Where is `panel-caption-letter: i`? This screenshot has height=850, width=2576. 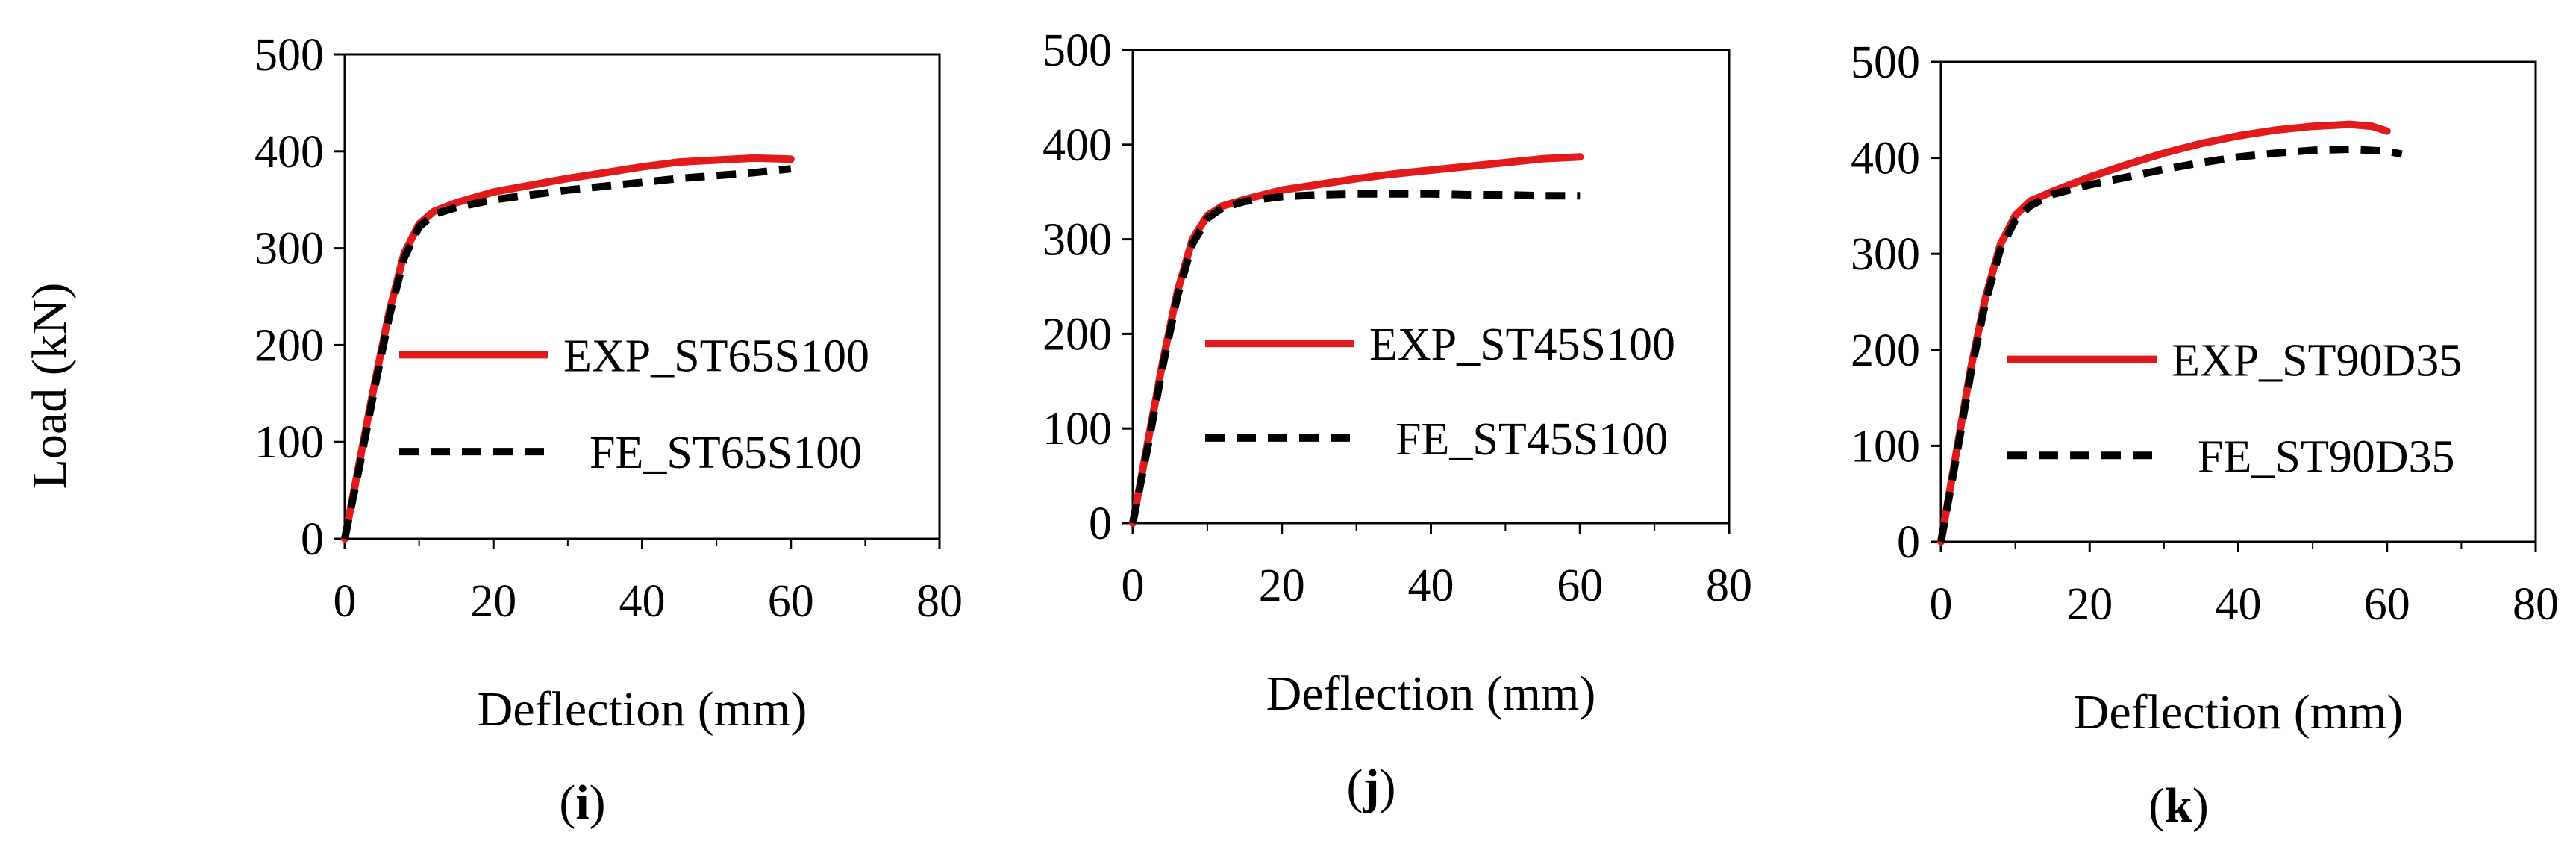
panel-caption-letter: i is located at coordinates (582, 803).